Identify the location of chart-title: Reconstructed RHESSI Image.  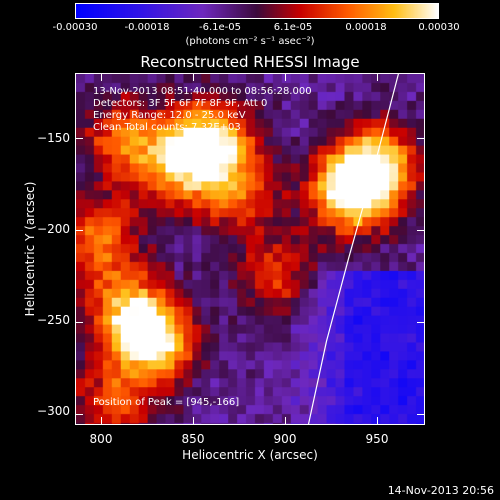
(250, 62).